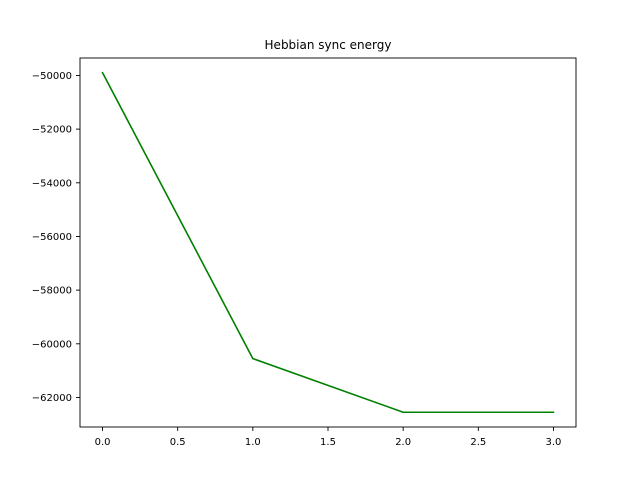  Describe the element at coordinates (52, 344) in the screenshot. I see `y-tick-label: −60000` at that location.